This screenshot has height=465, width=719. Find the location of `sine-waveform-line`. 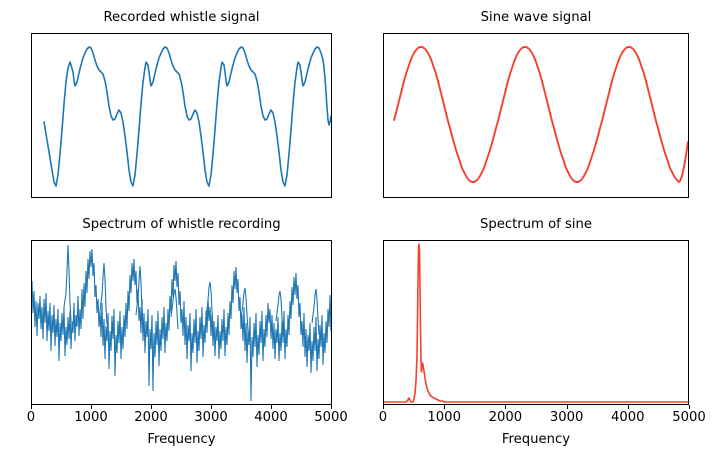

sine-waveform-line is located at coordinates (540, 114).